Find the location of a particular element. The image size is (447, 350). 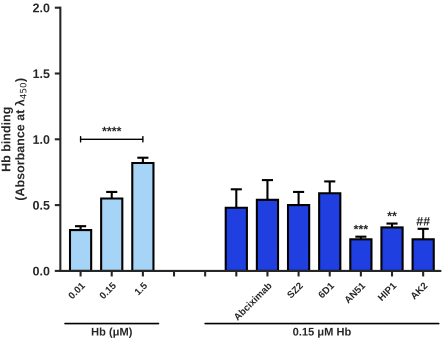

annotation: *** is located at coordinates (361, 227).